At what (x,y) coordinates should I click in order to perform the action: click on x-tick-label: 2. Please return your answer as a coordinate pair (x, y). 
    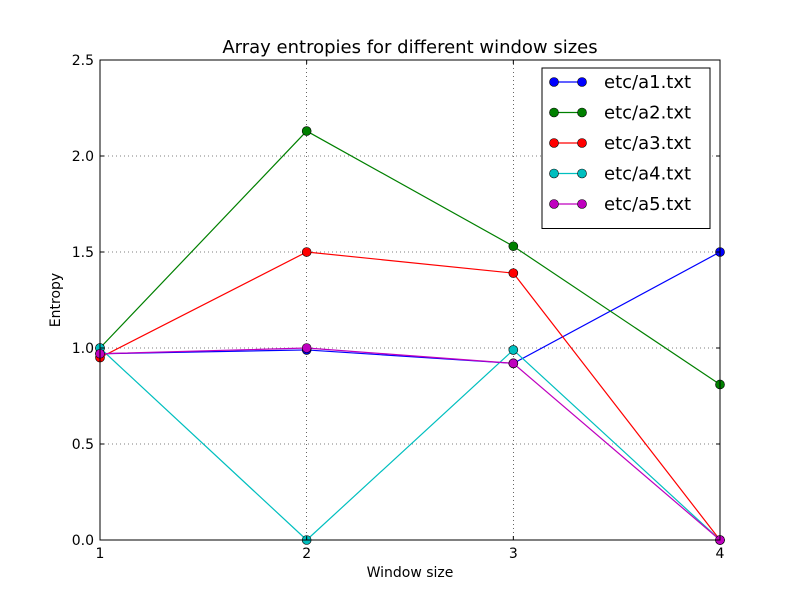
    Looking at the image, I should click on (306, 554).